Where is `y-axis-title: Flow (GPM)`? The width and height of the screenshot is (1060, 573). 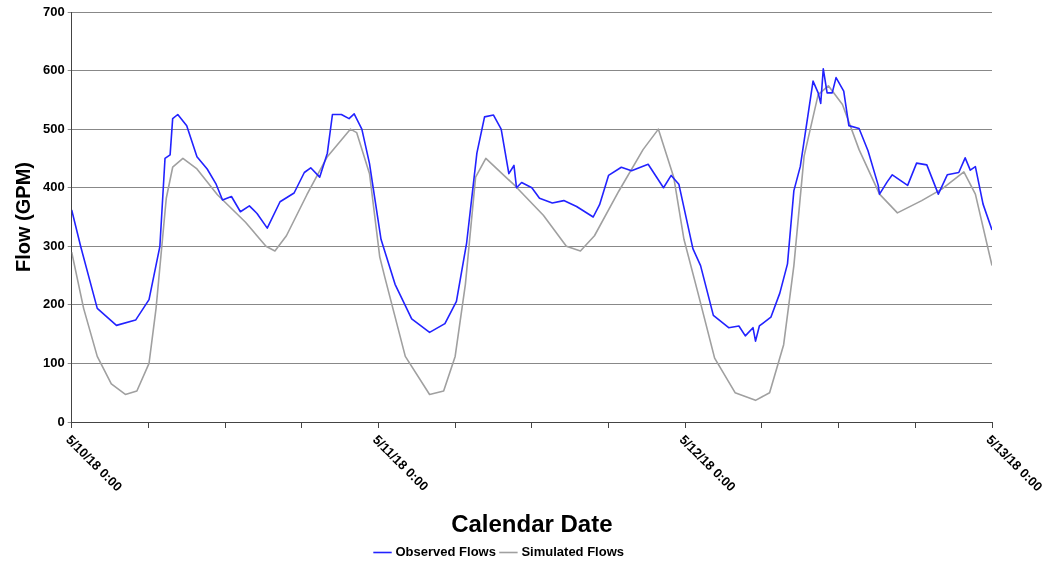
y-axis-title: Flow (GPM) is located at coordinates (22, 217).